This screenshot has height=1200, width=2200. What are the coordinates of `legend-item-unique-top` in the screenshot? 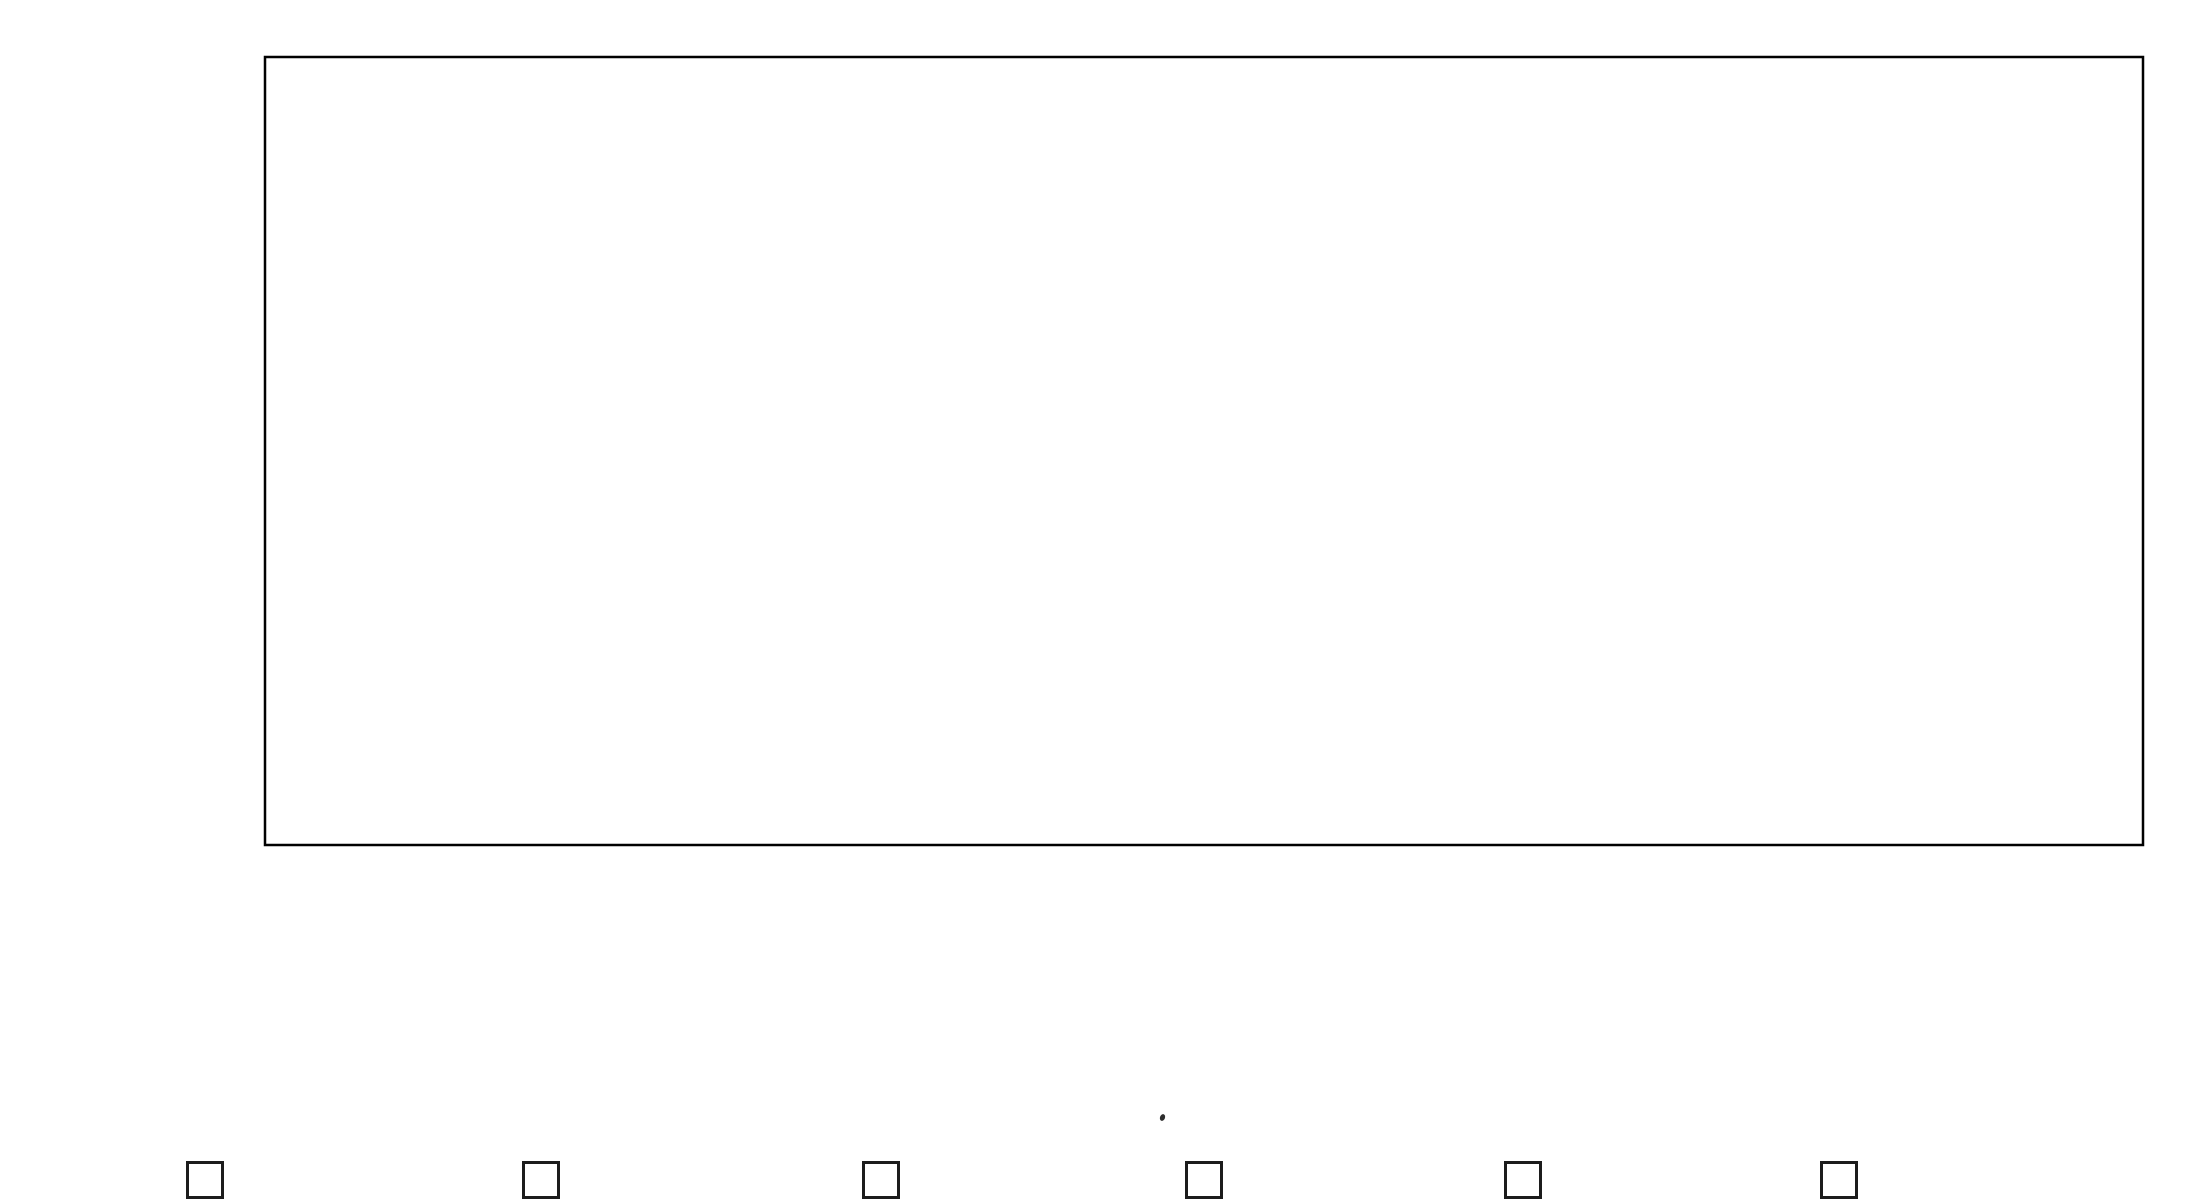 It's located at (549, 1178).